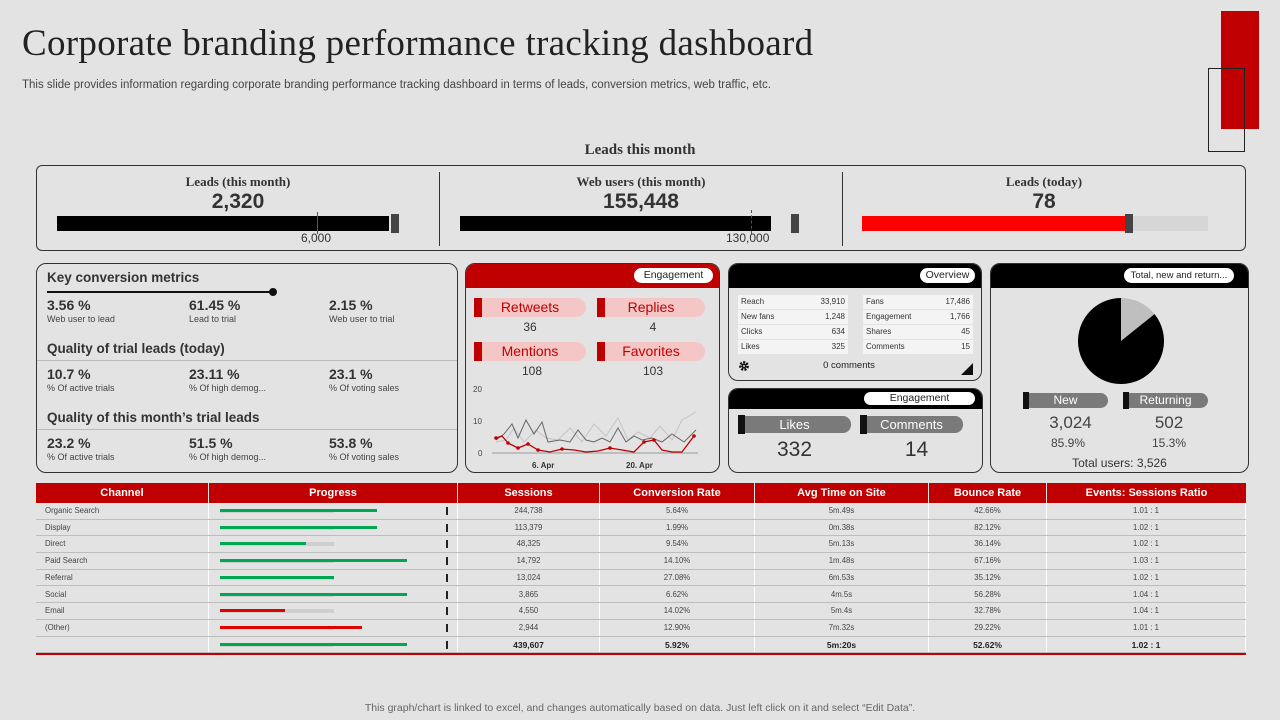  Describe the element at coordinates (529, 627) in the screenshot. I see `table-cell-sessions: 2,944` at that location.